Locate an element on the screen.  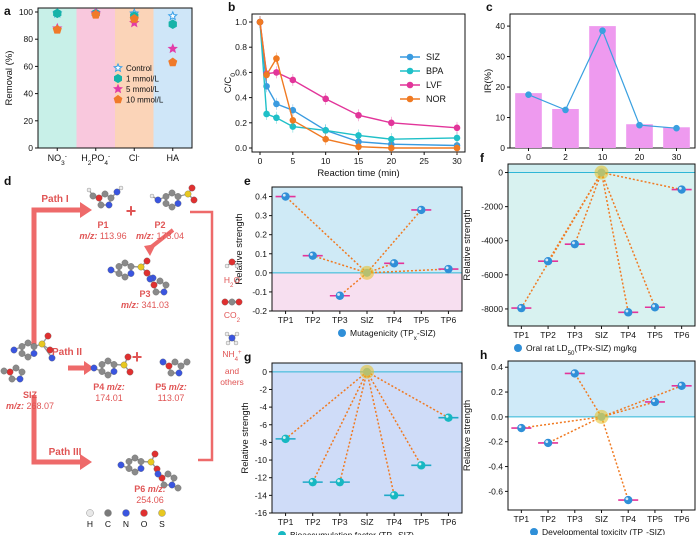
legend-element: N is located at coordinates (126, 524).